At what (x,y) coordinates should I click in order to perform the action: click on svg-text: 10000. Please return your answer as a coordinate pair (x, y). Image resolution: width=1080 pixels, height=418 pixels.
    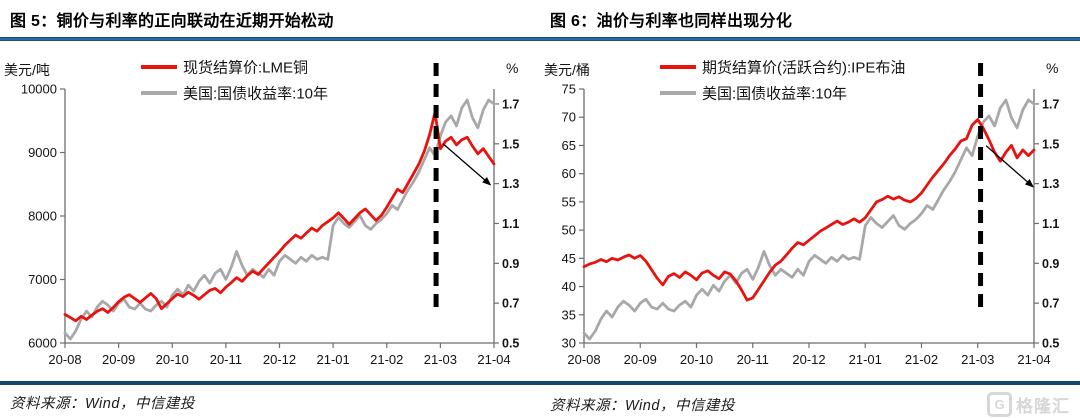
    Looking at the image, I should click on (39, 89).